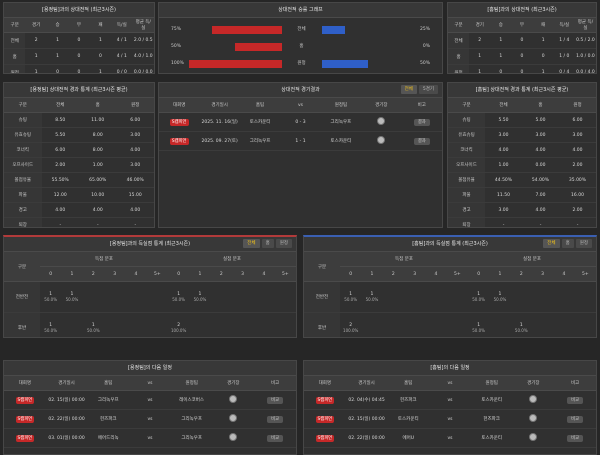 This screenshot has height=455, width=600. What do you see at coordinates (60, 222) in the screenshot?
I see `cell: -` at bounding box center [60, 222].